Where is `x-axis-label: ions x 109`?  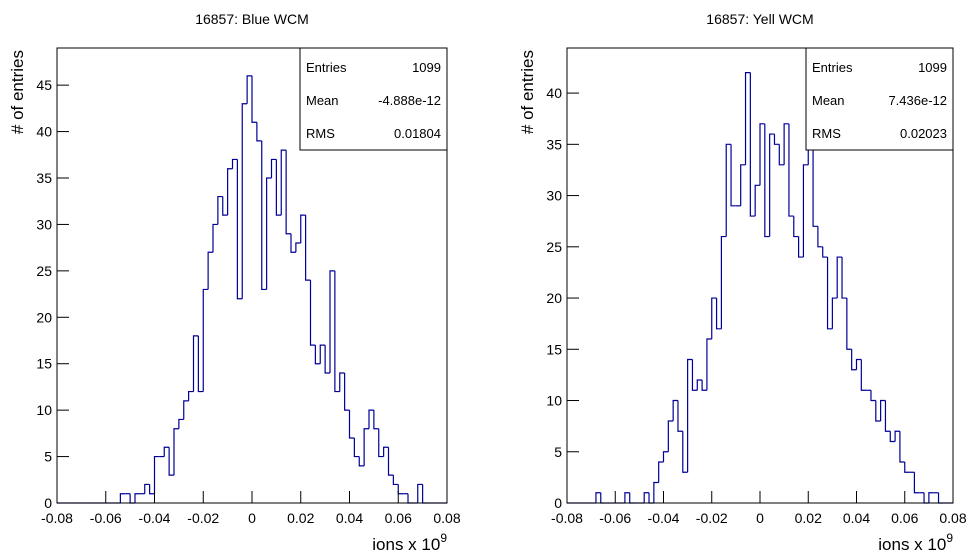 x-axis-label: ions x 109 is located at coordinates (409, 542).